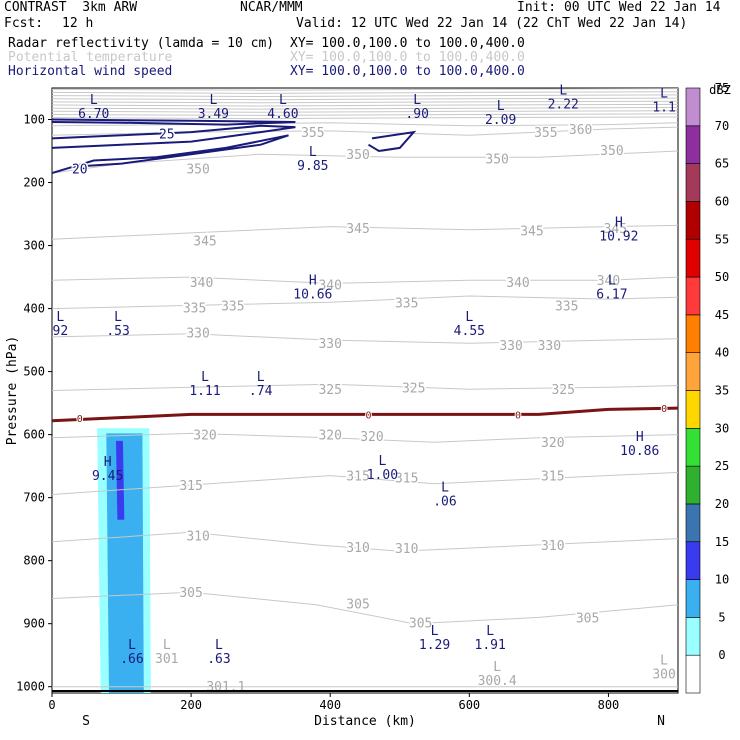  Describe the element at coordinates (722, 504) in the screenshot. I see `colorbar-tick-label: 20` at that location.